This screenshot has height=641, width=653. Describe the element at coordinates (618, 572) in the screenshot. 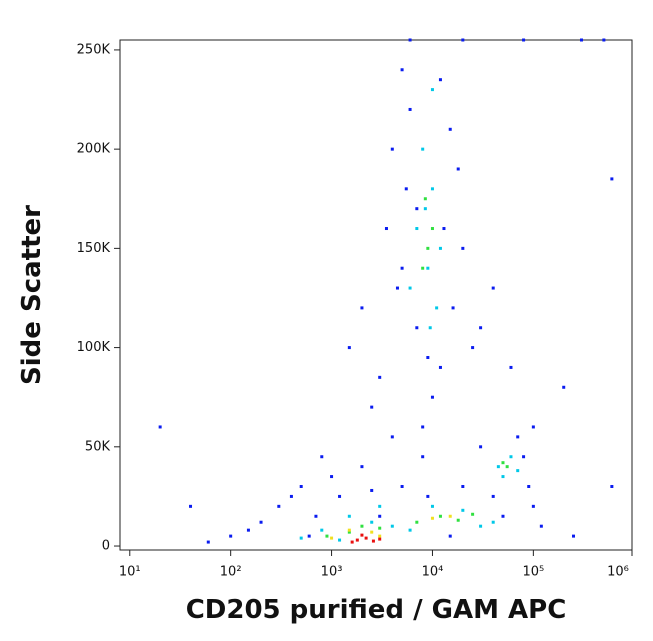

I see `x-tick-label: 10⁶` at that location.